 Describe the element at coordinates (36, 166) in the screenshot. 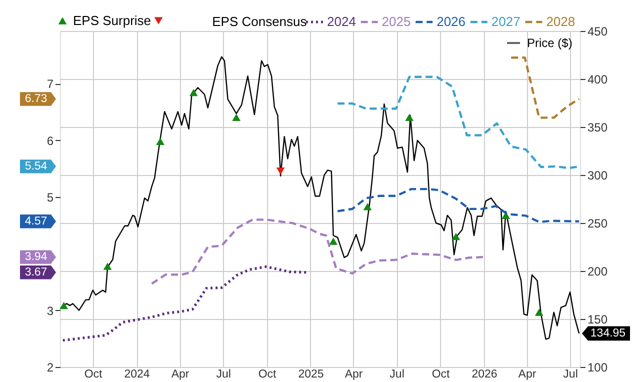

I see `text: 5.54` at that location.